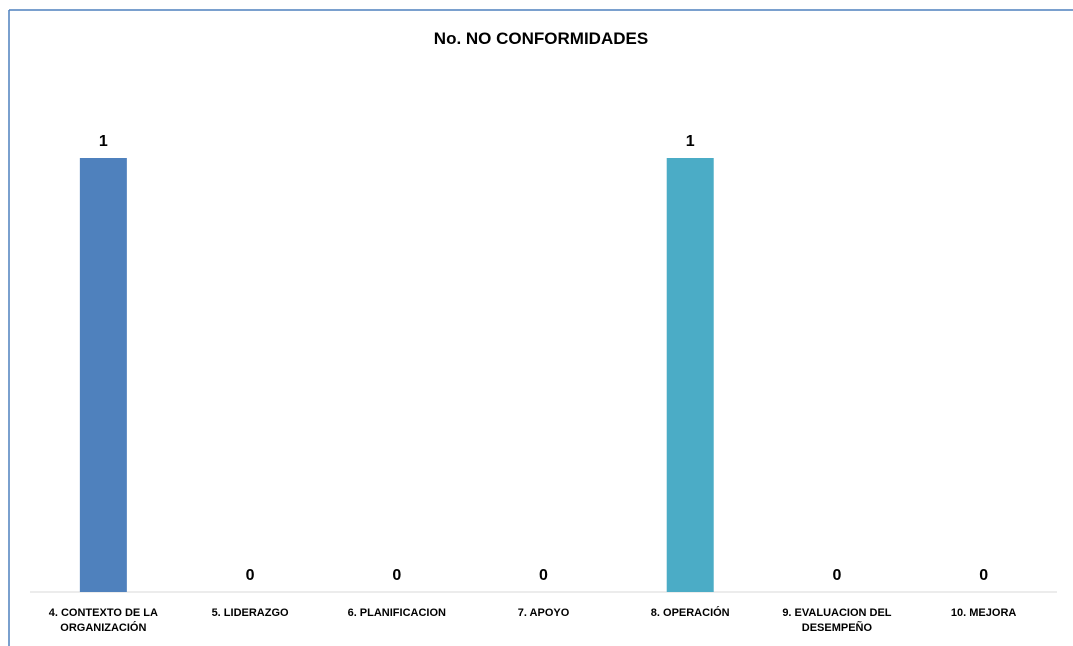  Describe the element at coordinates (541, 38) in the screenshot. I see `chart-title: No. NO CONFORMIDADES` at that location.